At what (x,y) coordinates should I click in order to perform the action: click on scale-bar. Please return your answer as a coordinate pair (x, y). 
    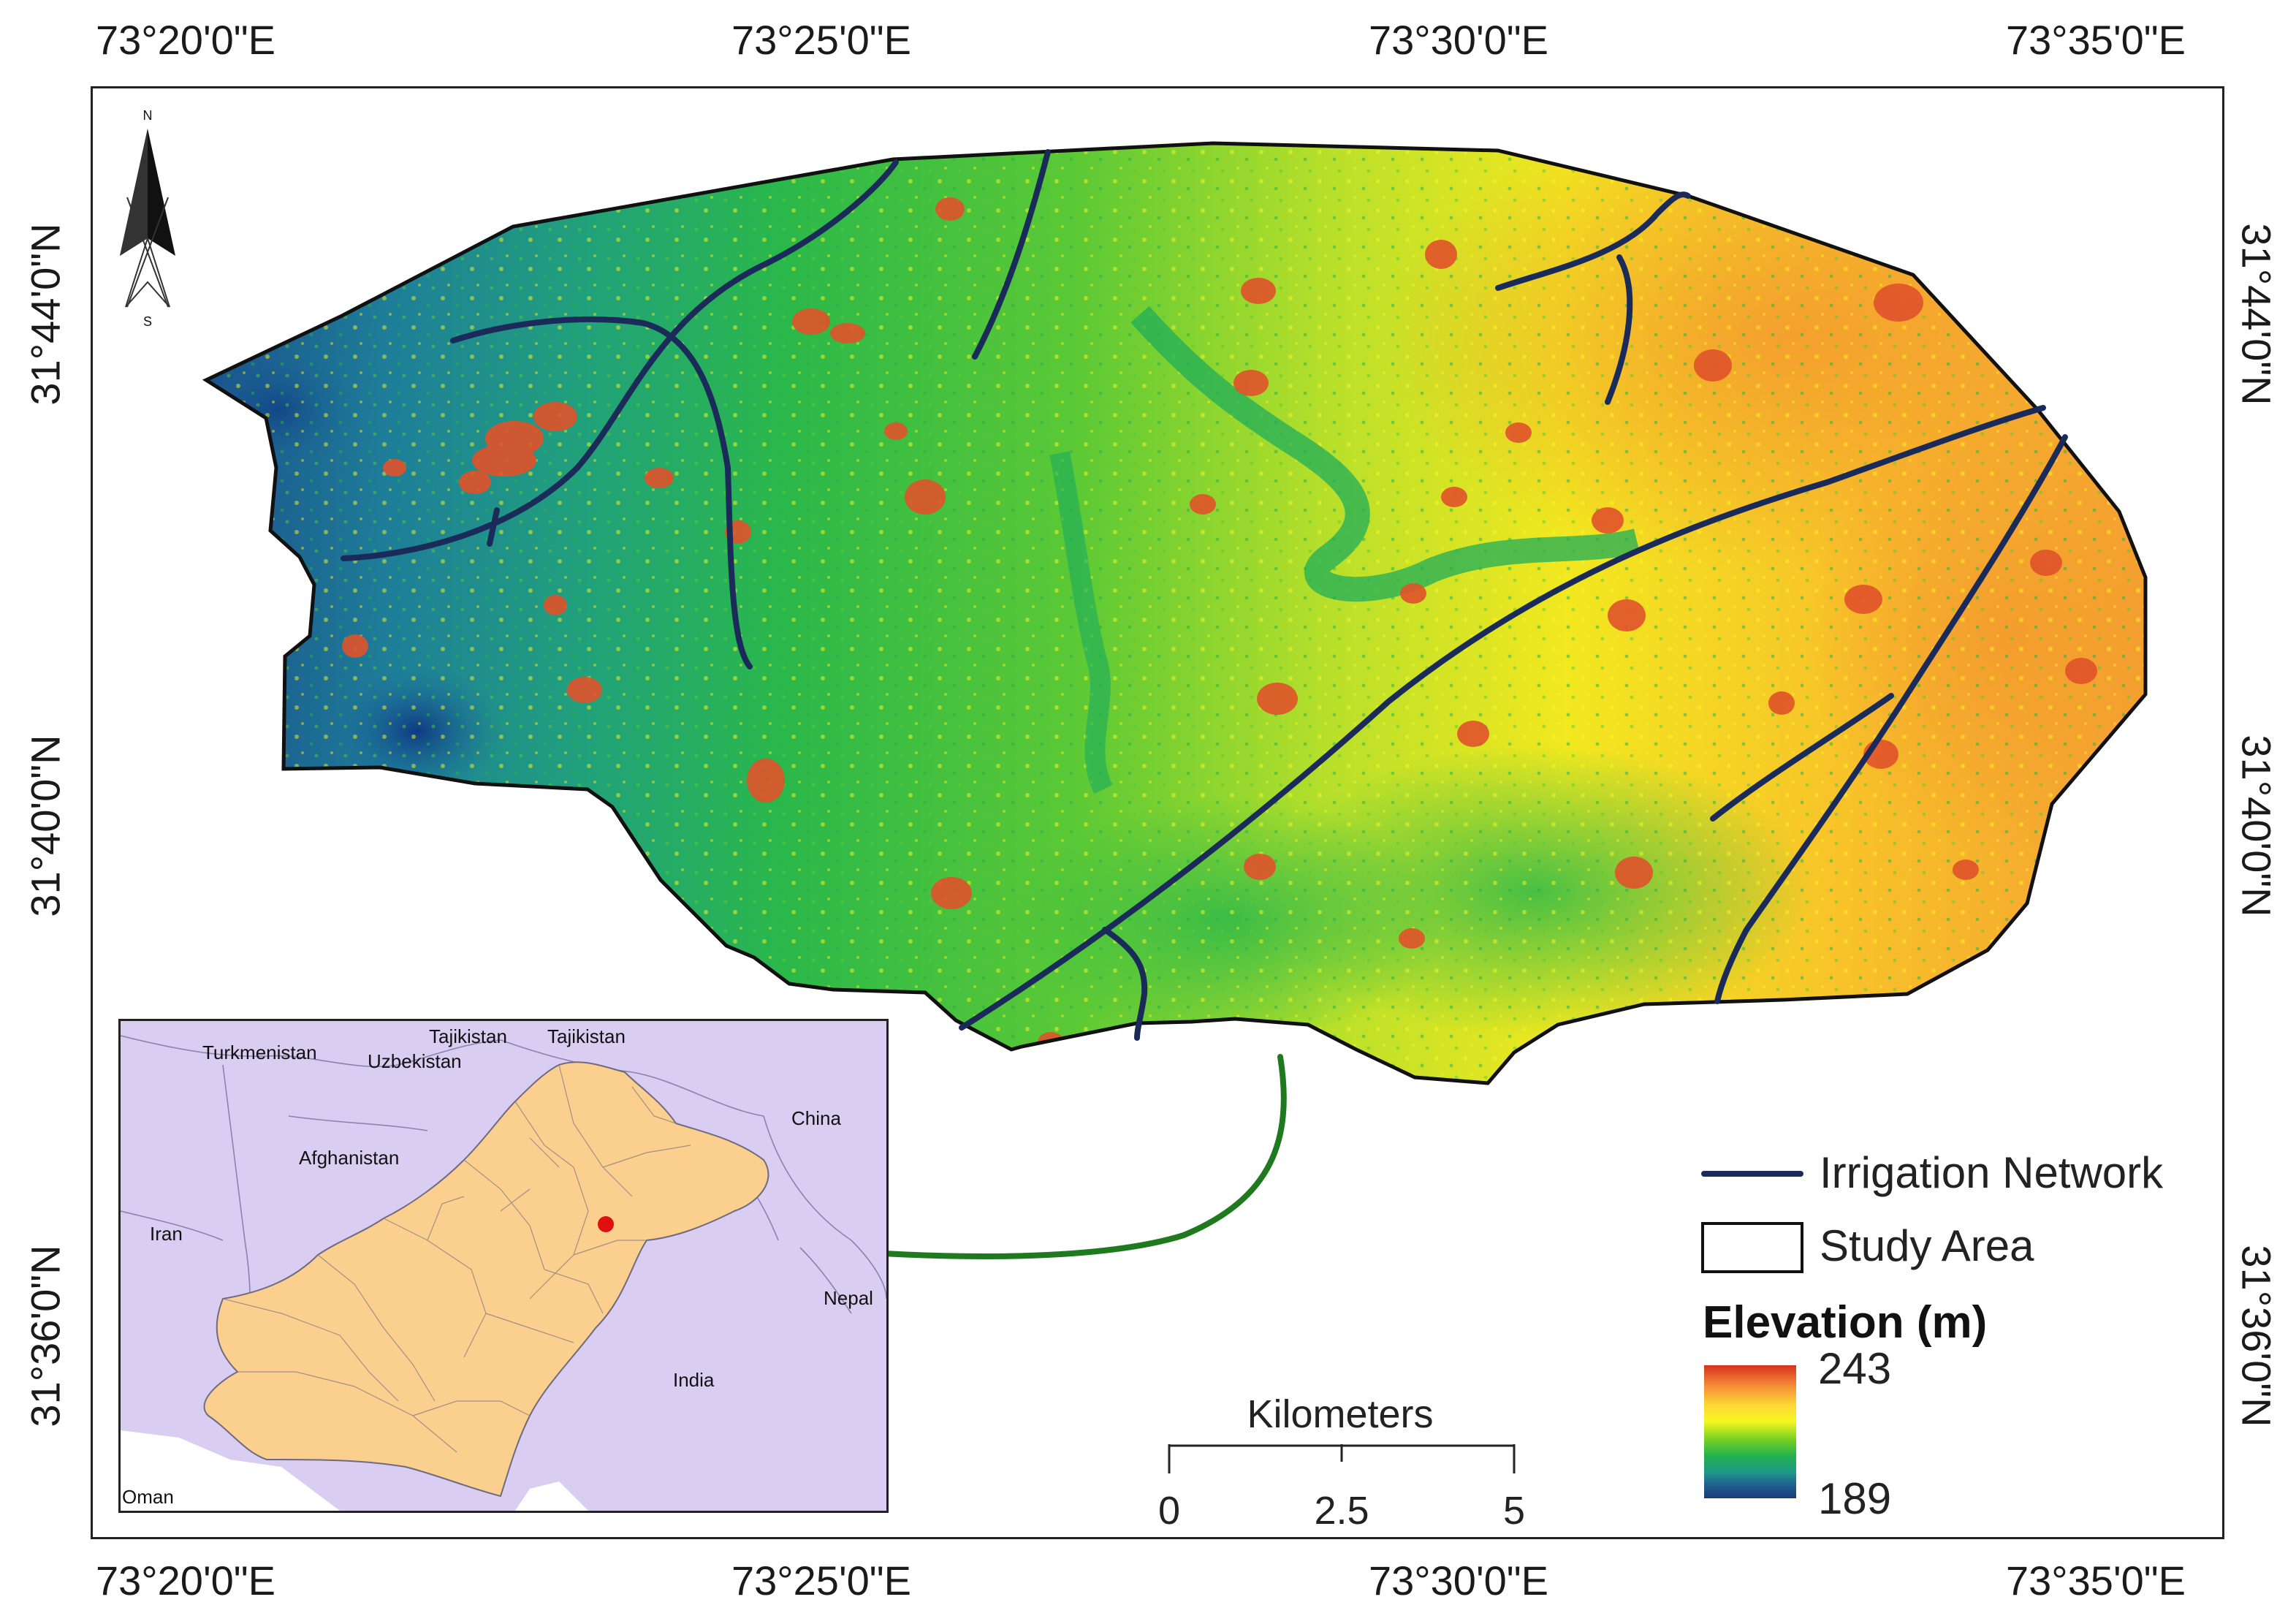
    Looking at the image, I should click on (1342, 1459).